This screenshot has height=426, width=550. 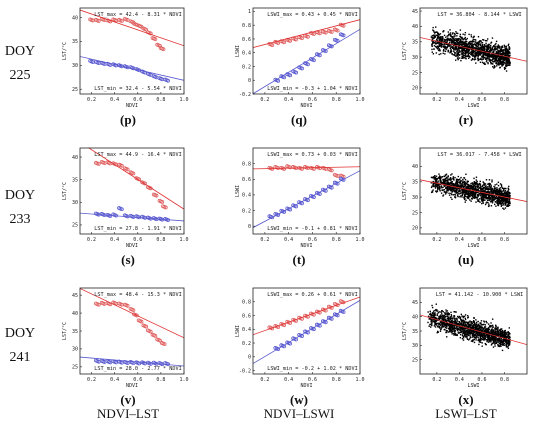 I want to click on max-point, so click(x=155, y=39).